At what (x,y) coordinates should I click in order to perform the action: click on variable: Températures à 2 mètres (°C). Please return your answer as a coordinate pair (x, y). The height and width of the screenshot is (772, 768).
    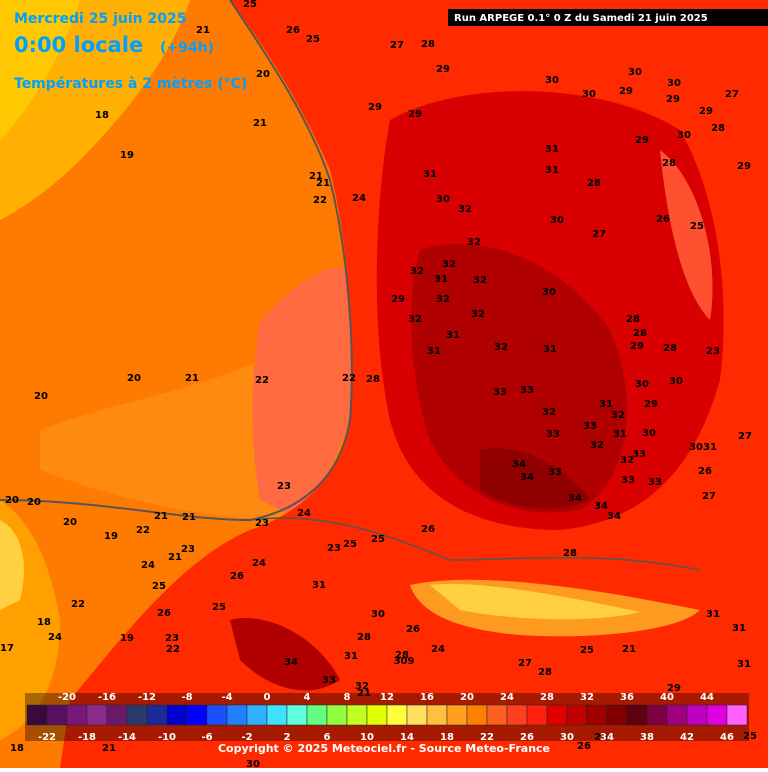
    Looking at the image, I should click on (130, 84).